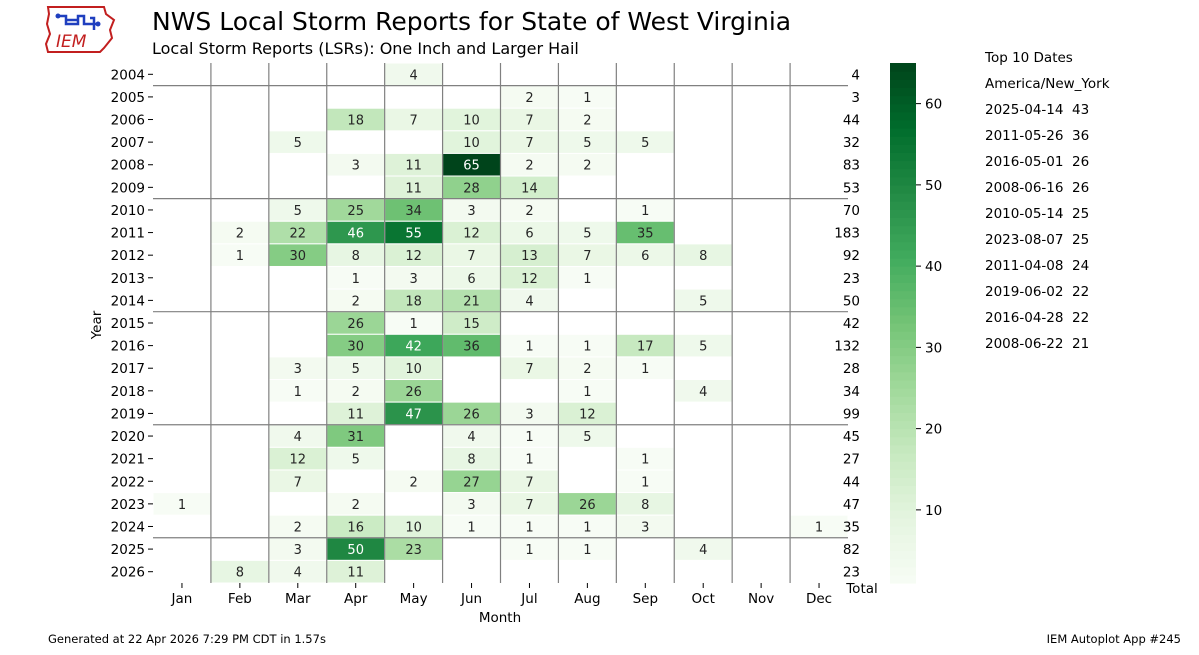 The image size is (1199, 655). Describe the element at coordinates (933, 511) in the screenshot. I see `colorbar-tick-label-10: 10` at that location.